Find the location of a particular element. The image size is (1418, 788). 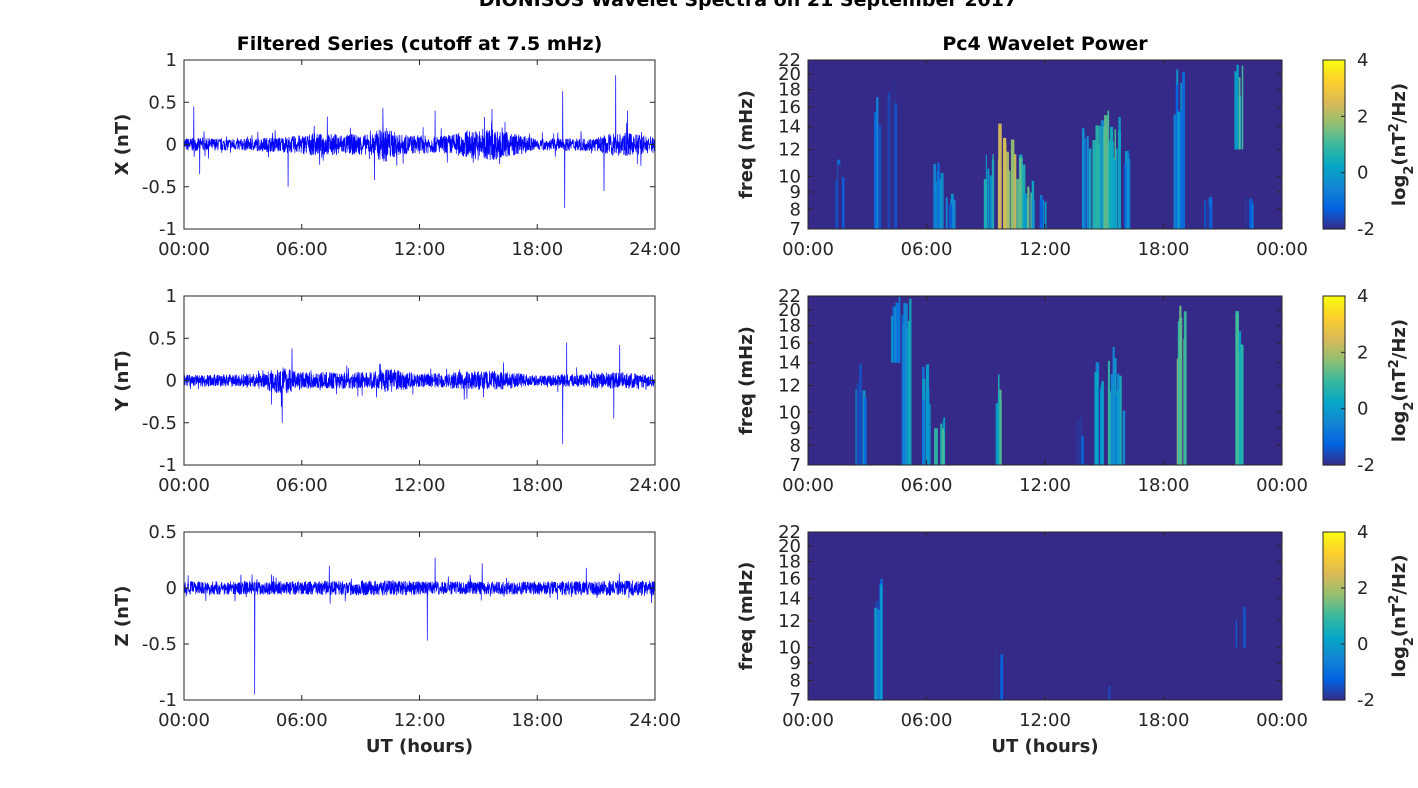

x-tick-label: 12:00 is located at coordinates (1045, 249).